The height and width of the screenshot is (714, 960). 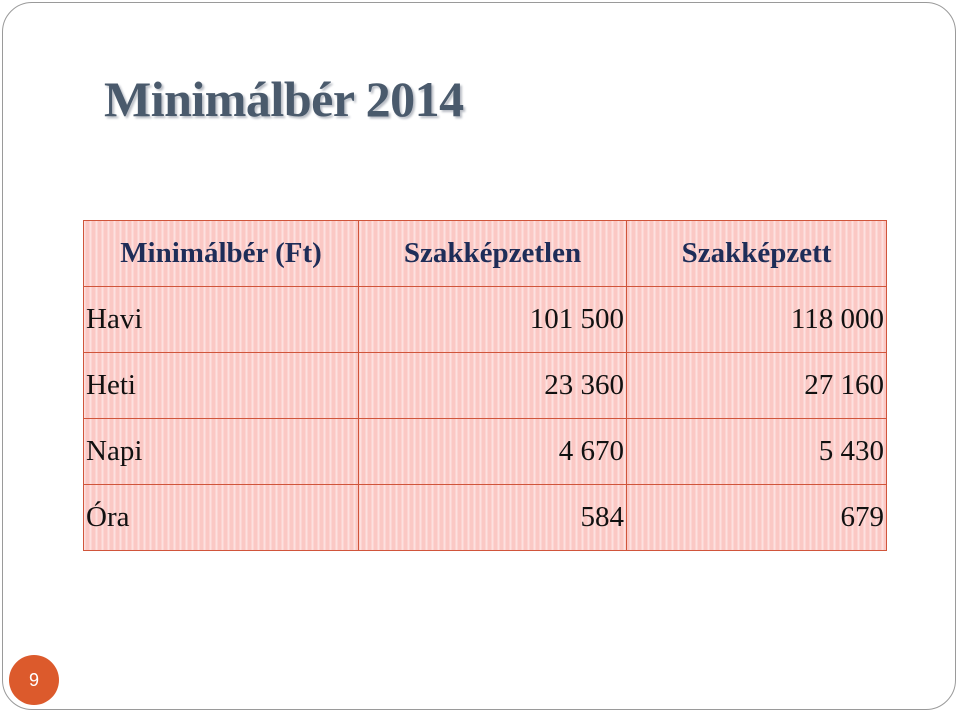 What do you see at coordinates (221, 517) in the screenshot?
I see `row-label: Óra` at bounding box center [221, 517].